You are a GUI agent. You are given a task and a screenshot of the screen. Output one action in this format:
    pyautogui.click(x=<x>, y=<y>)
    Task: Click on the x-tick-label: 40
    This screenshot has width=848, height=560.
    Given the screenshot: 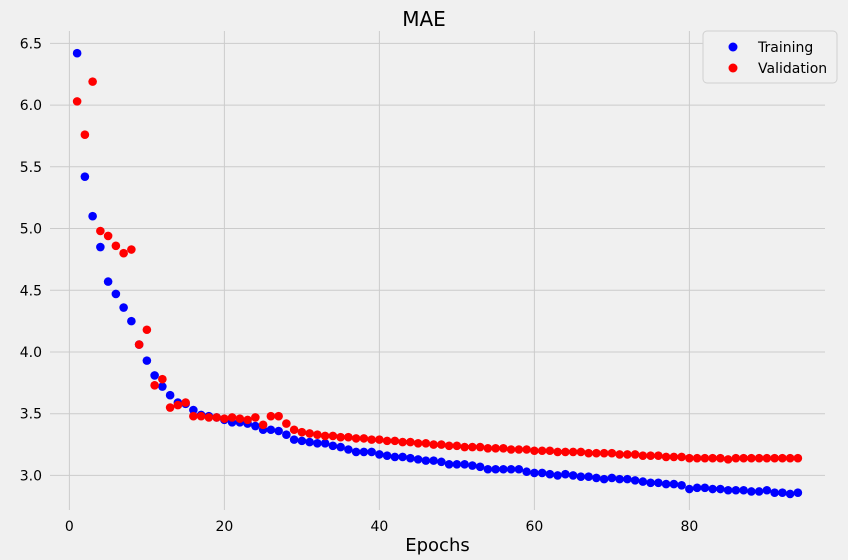 What is the action you would take?
    pyautogui.click(x=379, y=527)
    